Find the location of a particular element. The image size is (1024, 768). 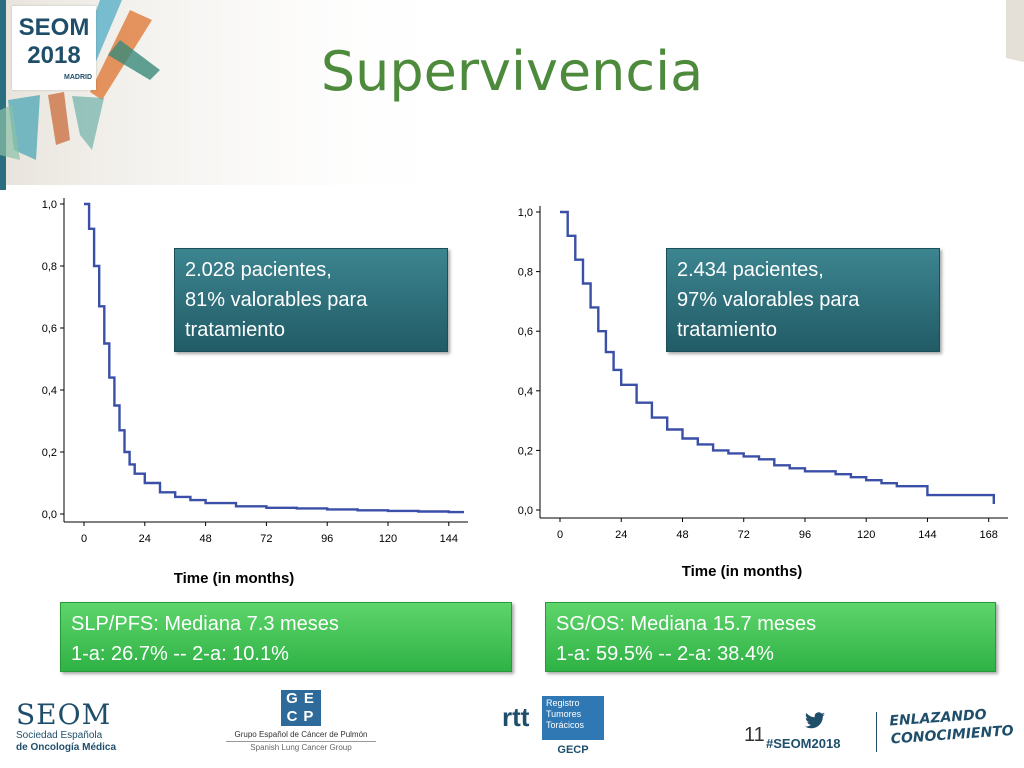

footer-divider is located at coordinates (876, 732).